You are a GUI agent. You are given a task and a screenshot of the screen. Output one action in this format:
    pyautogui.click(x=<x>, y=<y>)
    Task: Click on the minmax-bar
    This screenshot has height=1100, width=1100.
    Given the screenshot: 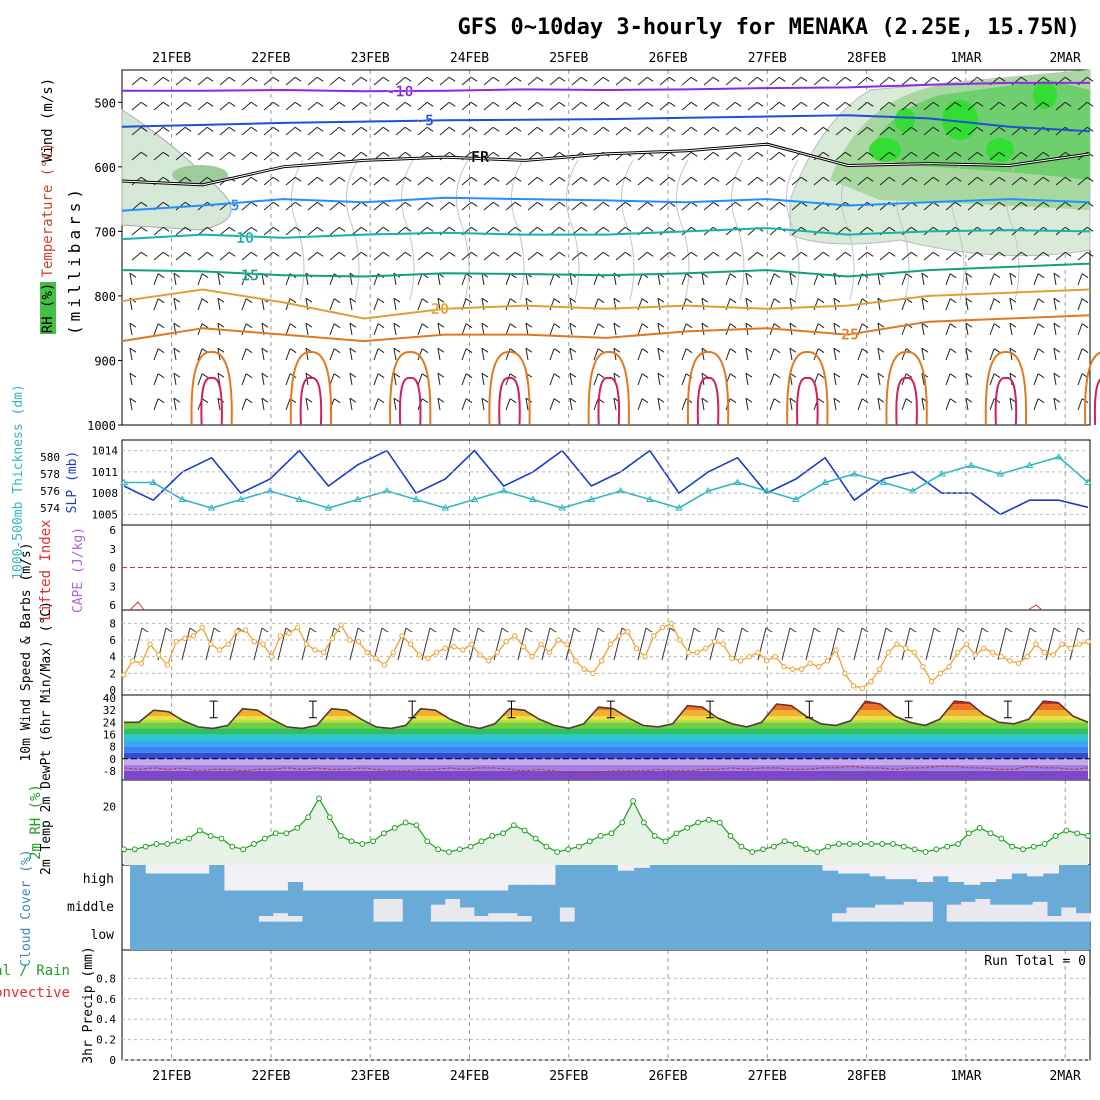 What is the action you would take?
    pyautogui.click(x=610, y=709)
    